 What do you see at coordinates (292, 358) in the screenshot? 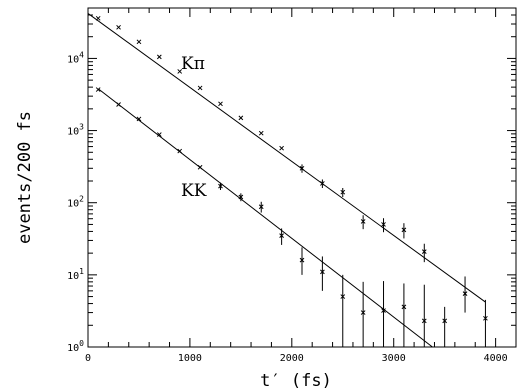
I see `x-tick-label: 2000` at bounding box center [292, 358].